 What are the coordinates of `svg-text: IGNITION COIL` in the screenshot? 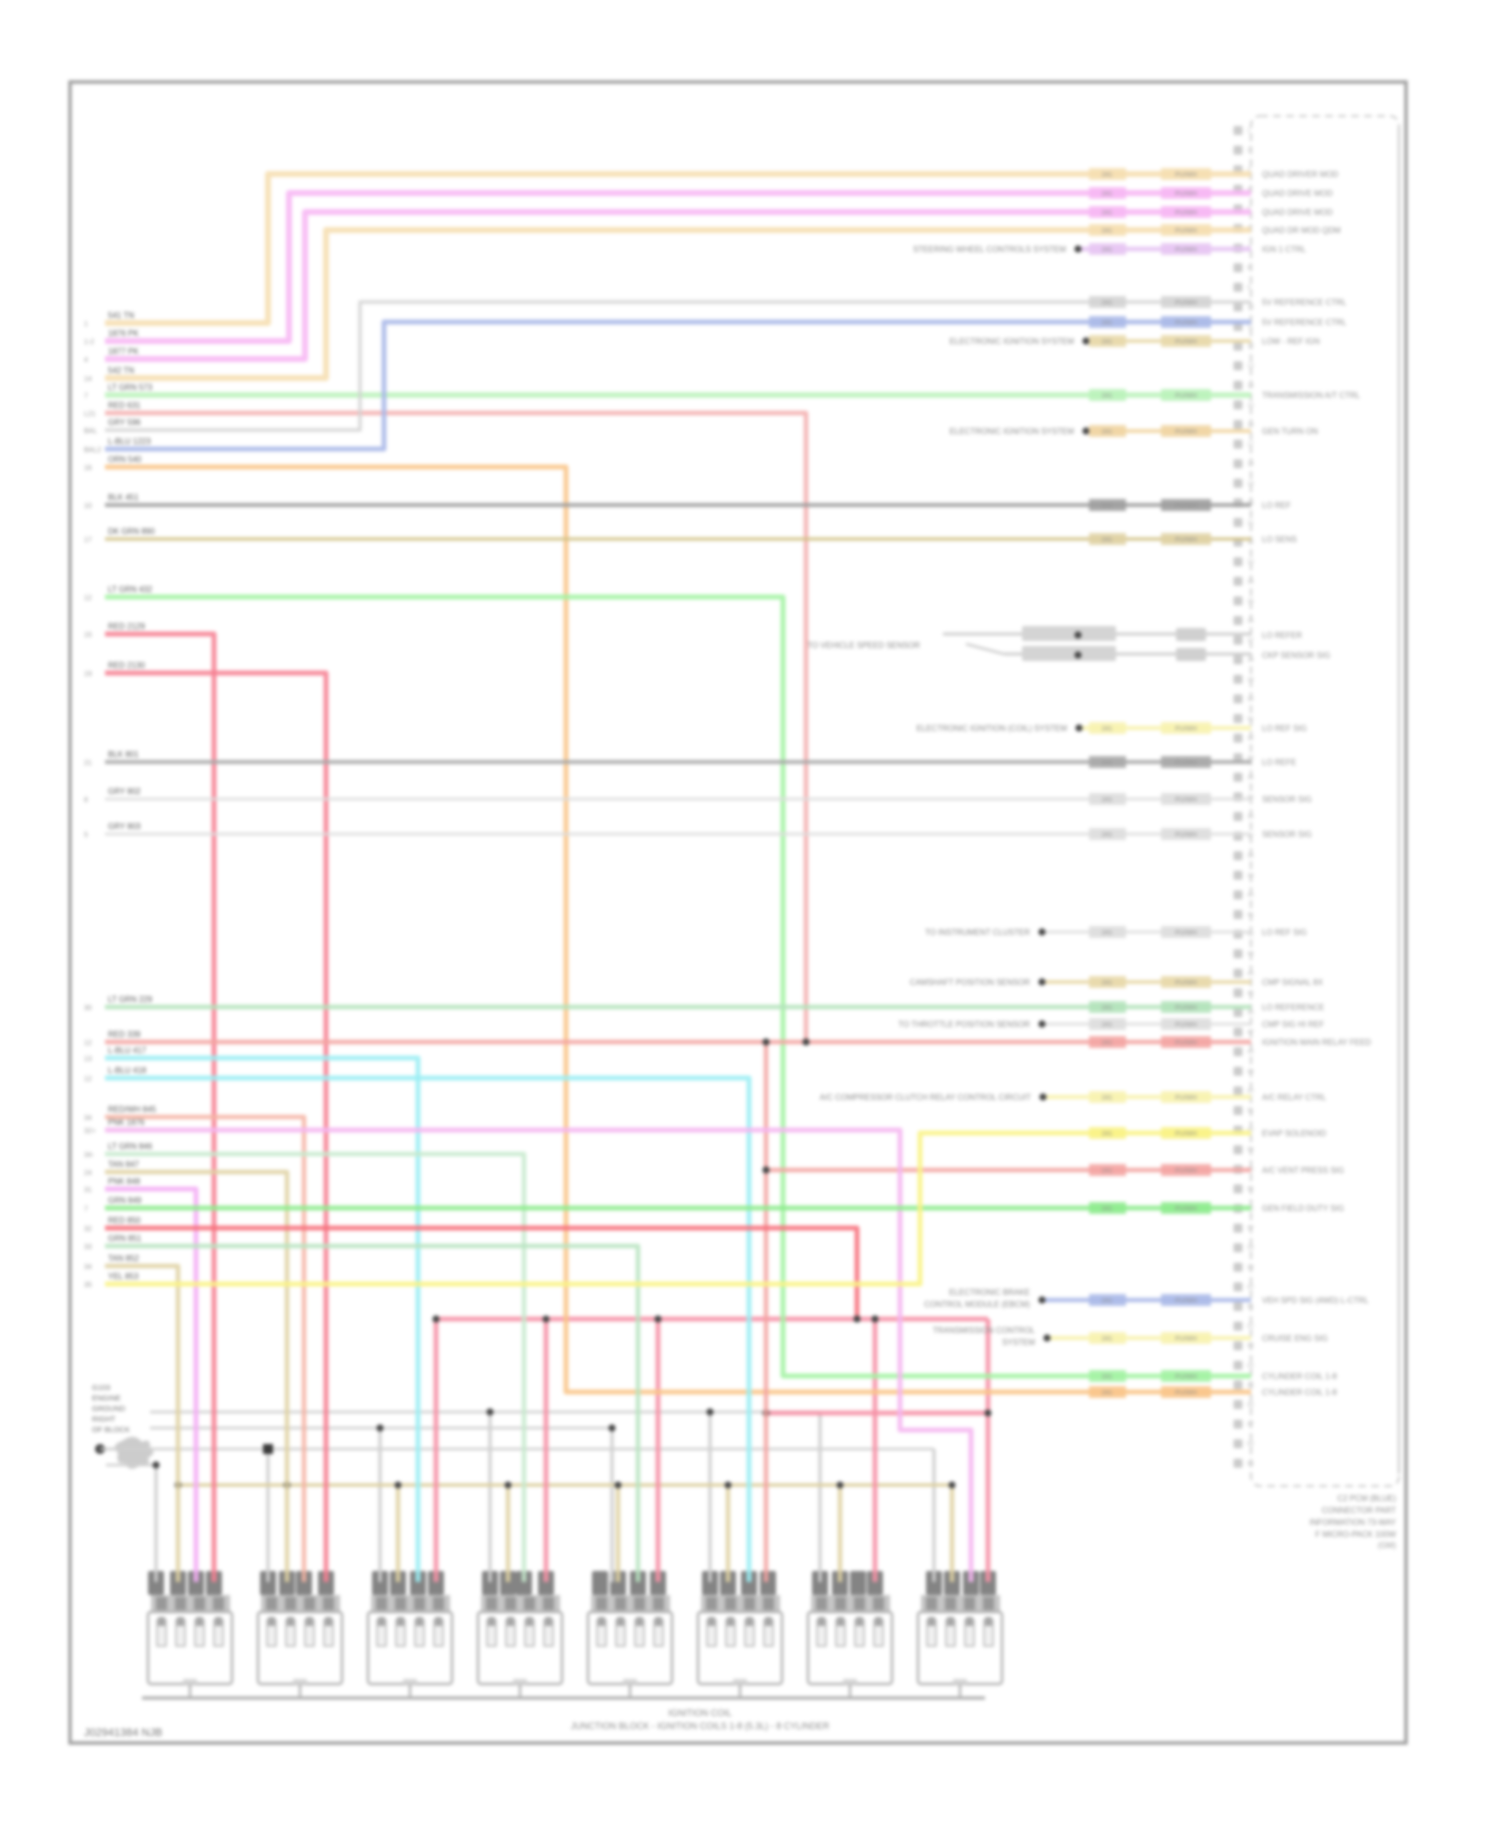 It's located at (700, 1713).